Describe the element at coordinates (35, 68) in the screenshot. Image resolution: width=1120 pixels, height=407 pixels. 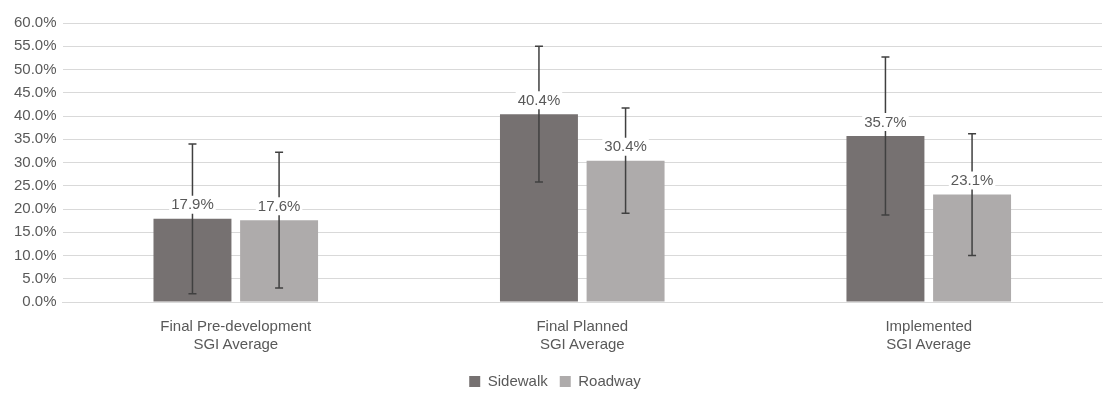
I see `y-tick-label: 50.0%` at that location.